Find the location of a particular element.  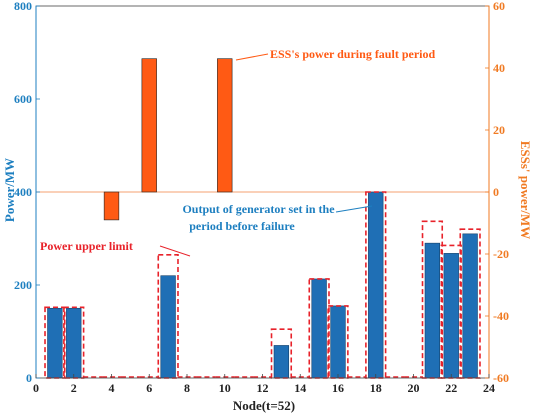

left-y-tick-label: 200 is located at coordinates (23, 285).